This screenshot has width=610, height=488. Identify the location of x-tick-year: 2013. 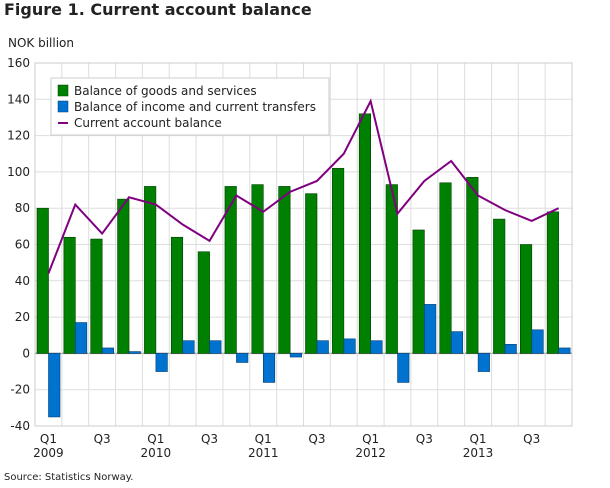
(478, 453).